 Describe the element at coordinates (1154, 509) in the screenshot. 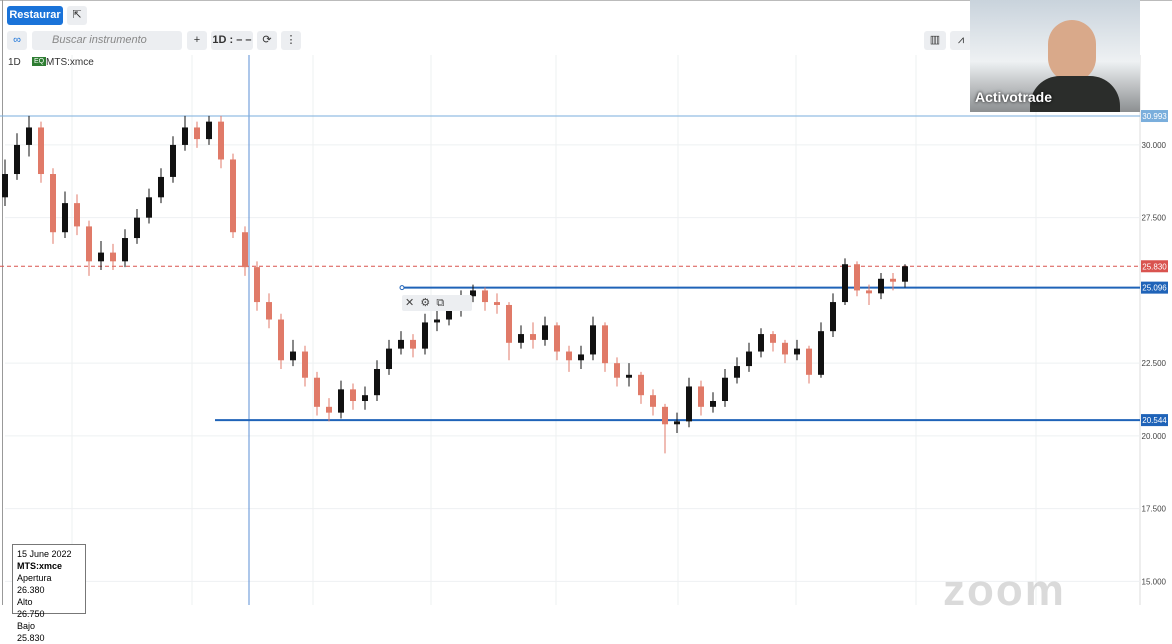

I see `y-tick-label: 17.500` at that location.